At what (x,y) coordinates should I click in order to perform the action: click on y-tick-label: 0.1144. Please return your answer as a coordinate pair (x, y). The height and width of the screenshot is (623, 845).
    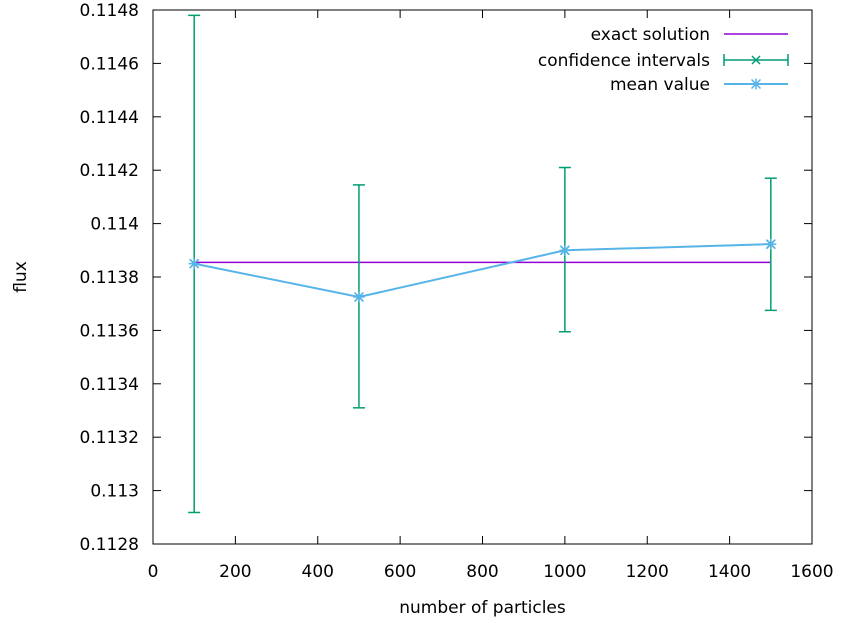
    Looking at the image, I should click on (109, 118).